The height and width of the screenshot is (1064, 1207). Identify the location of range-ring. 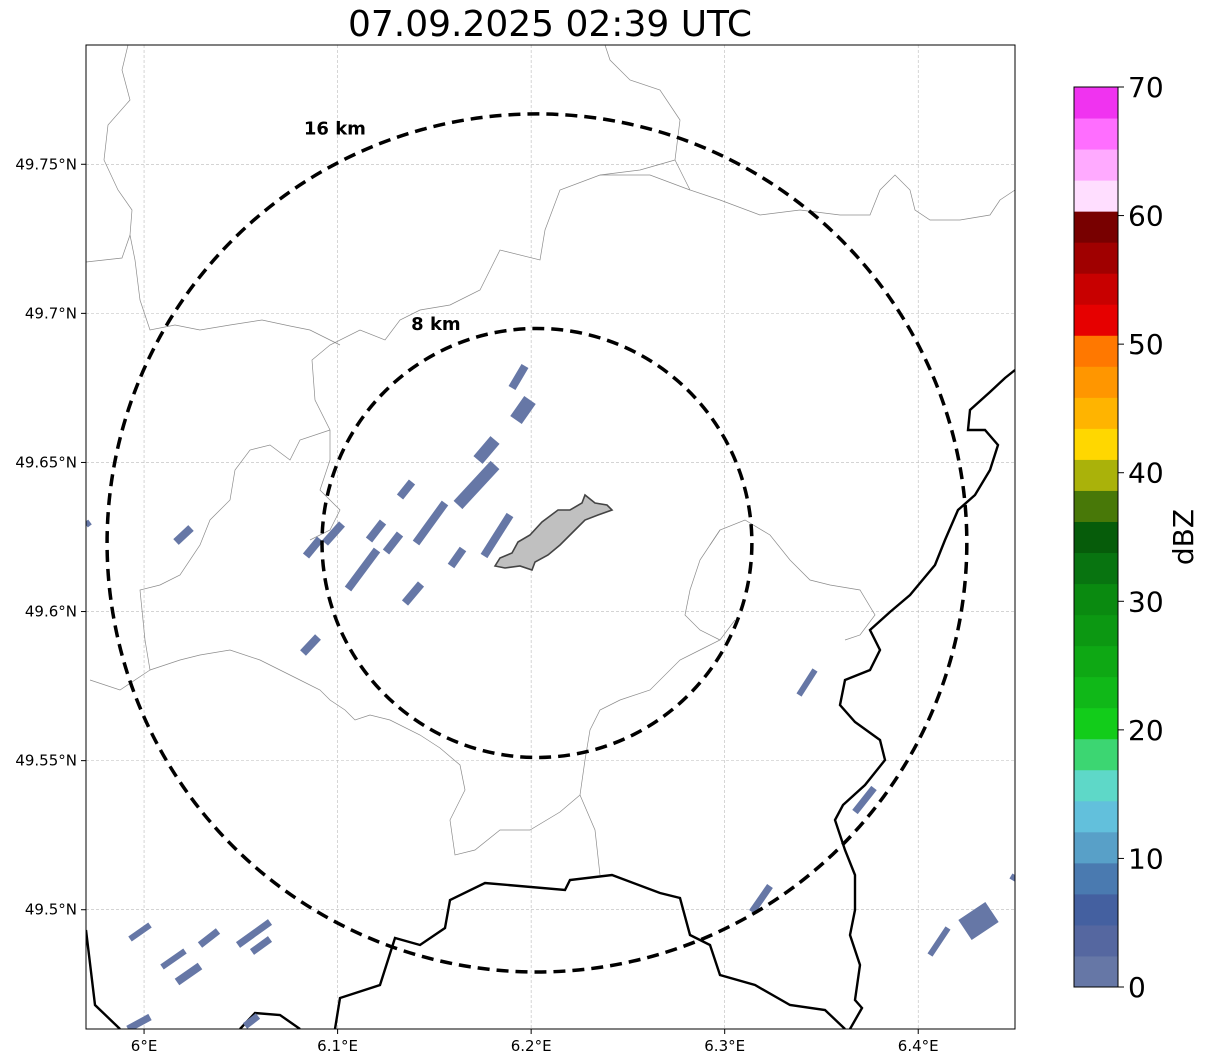
(537, 543).